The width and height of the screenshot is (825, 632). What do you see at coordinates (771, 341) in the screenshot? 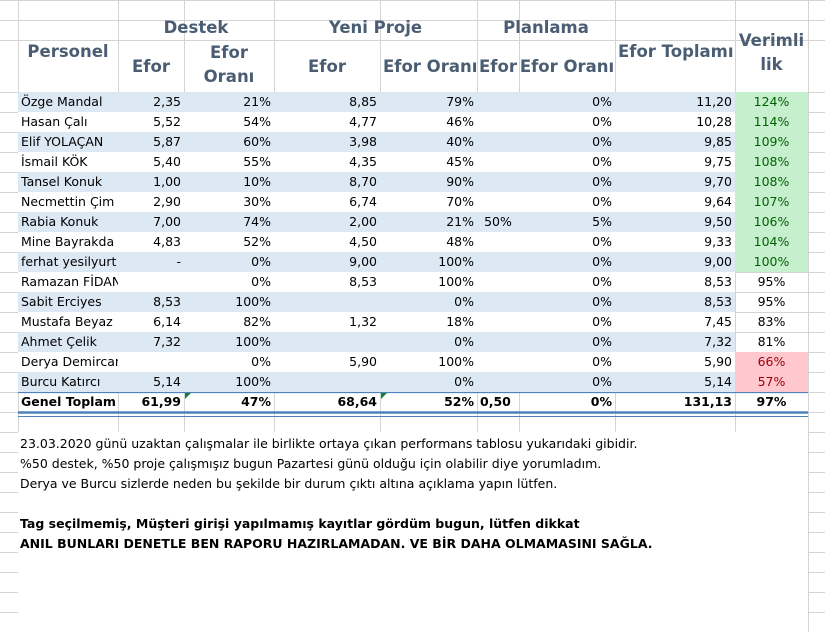
I see `cell-verim: 81%` at bounding box center [771, 341].